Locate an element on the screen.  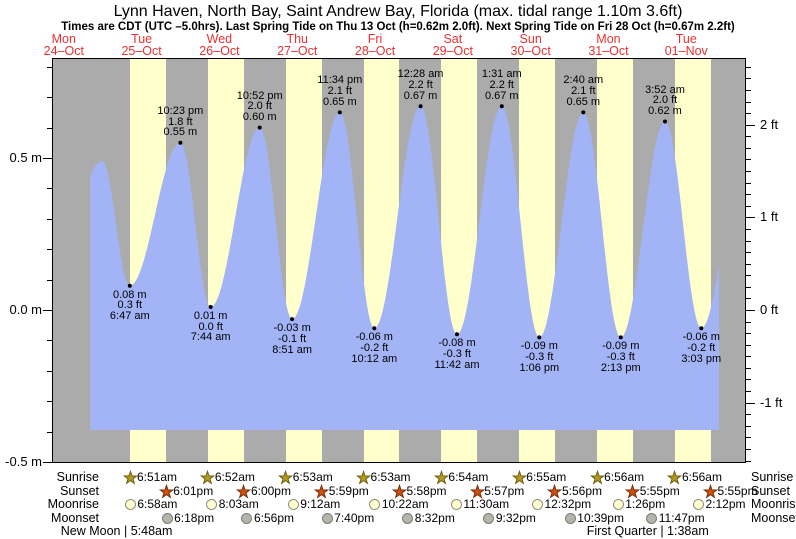
day-label: Thu is located at coordinates (297, 39).